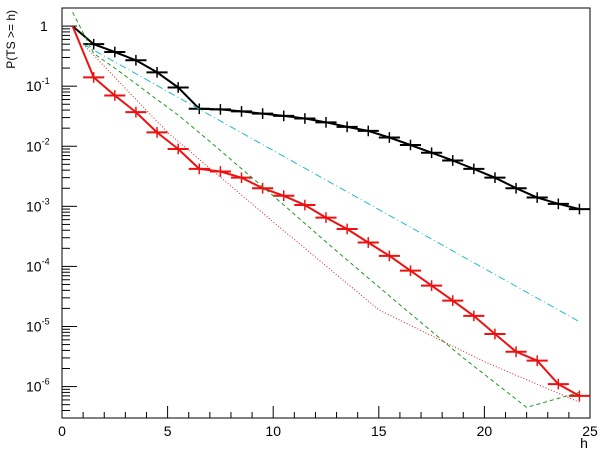 The width and height of the screenshot is (600, 455). What do you see at coordinates (38, 85) in the screenshot?
I see `y-tick-label: 10⁻¹` at bounding box center [38, 85].